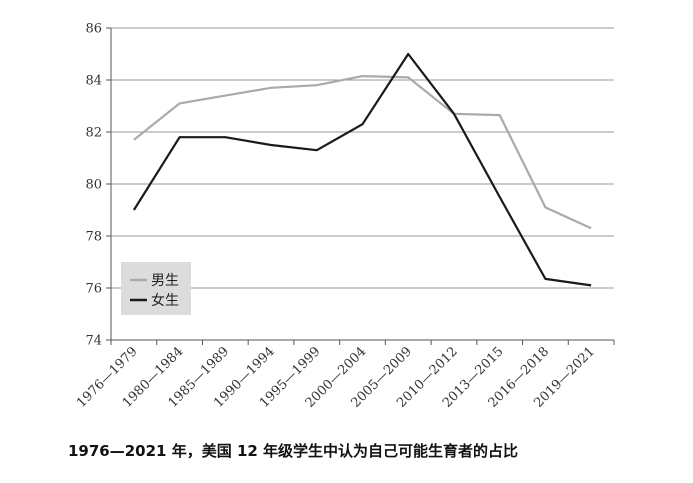 The height and width of the screenshot is (483, 693). I want to click on legend-label: 男生, so click(165, 281).